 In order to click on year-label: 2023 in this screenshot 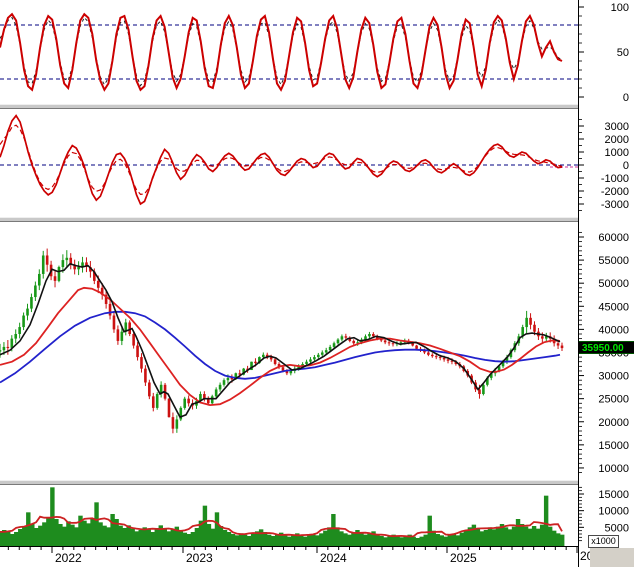, I will do `click(199, 558)`.